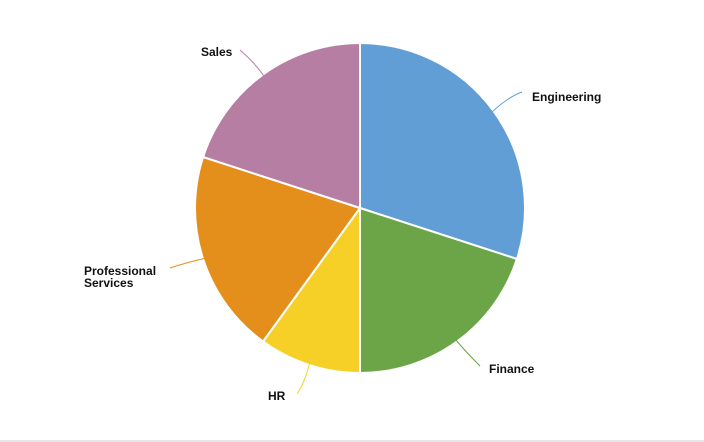 This screenshot has height=442, width=704. Describe the element at coordinates (352, 441) in the screenshot. I see `bottom-divider` at that location.